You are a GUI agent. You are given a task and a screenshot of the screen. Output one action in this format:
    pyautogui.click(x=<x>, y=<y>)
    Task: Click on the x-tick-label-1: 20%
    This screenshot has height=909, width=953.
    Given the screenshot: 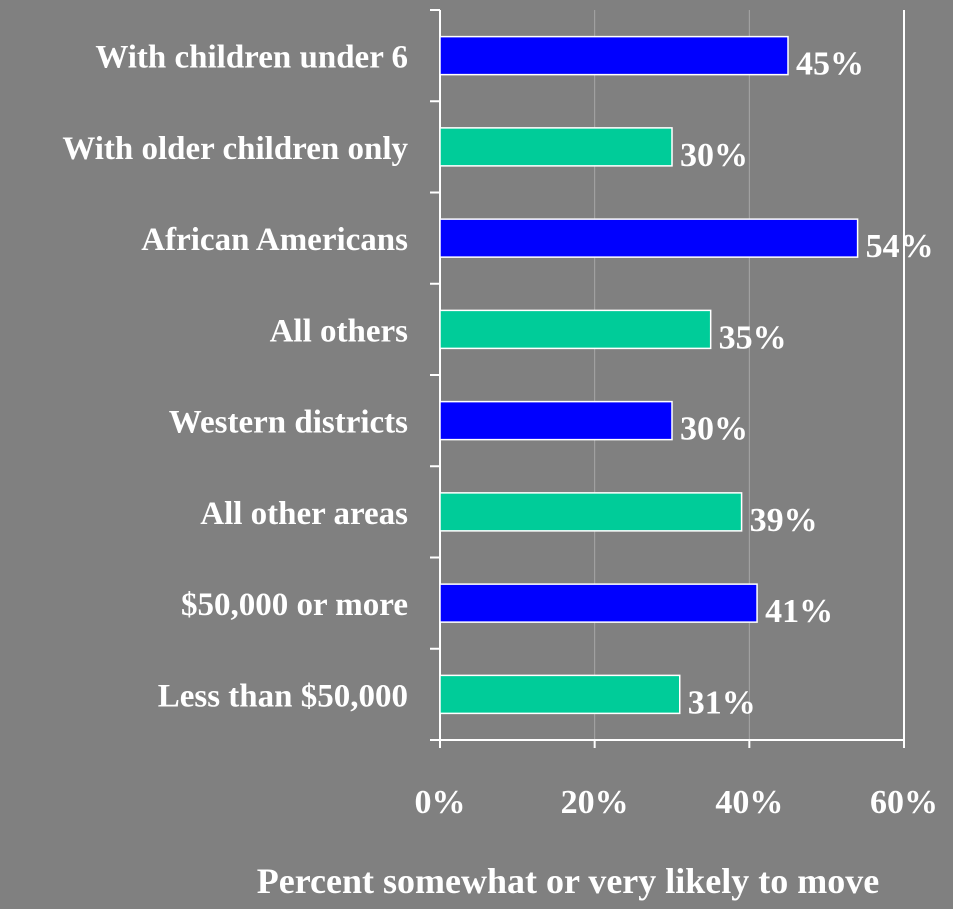 What is the action you would take?
    pyautogui.click(x=595, y=802)
    